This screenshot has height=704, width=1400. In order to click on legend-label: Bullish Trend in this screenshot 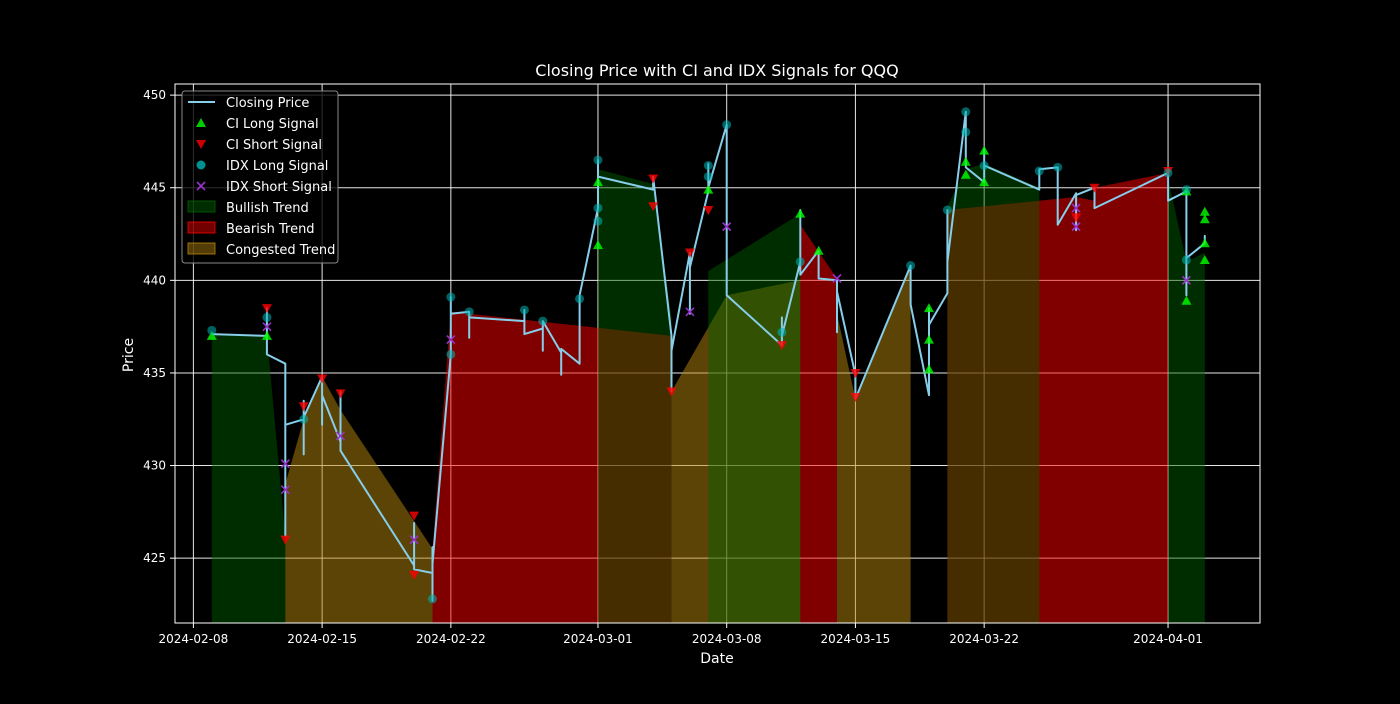, I will do `click(267, 208)`.